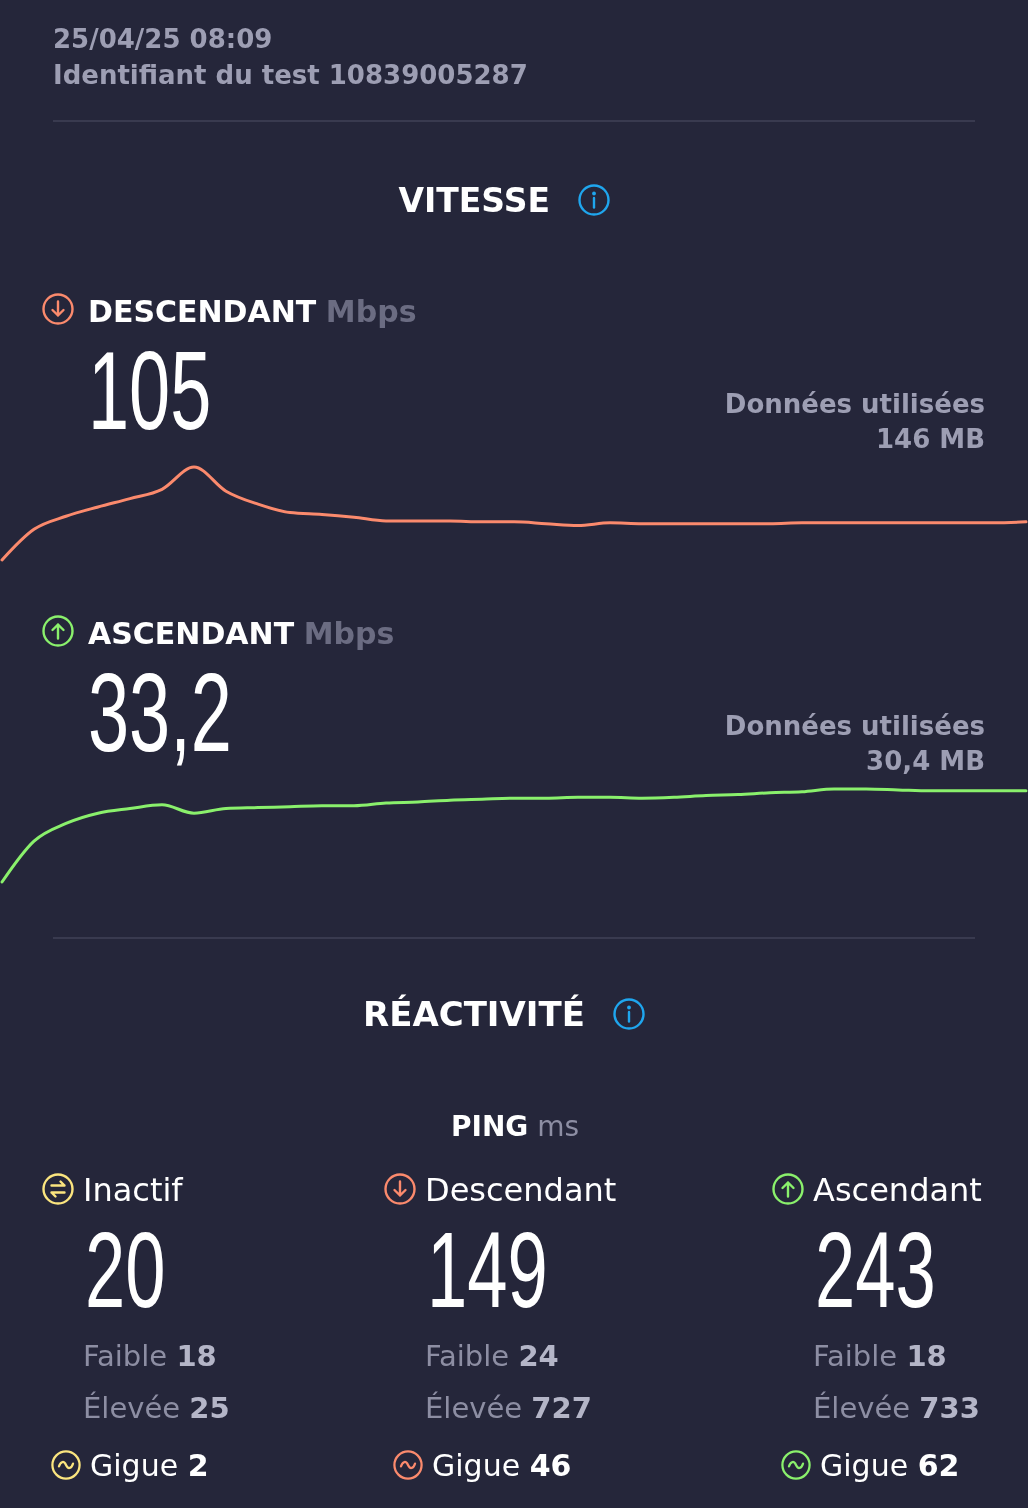  Describe the element at coordinates (897, 1190) in the screenshot. I see `text: Ascendant` at that location.